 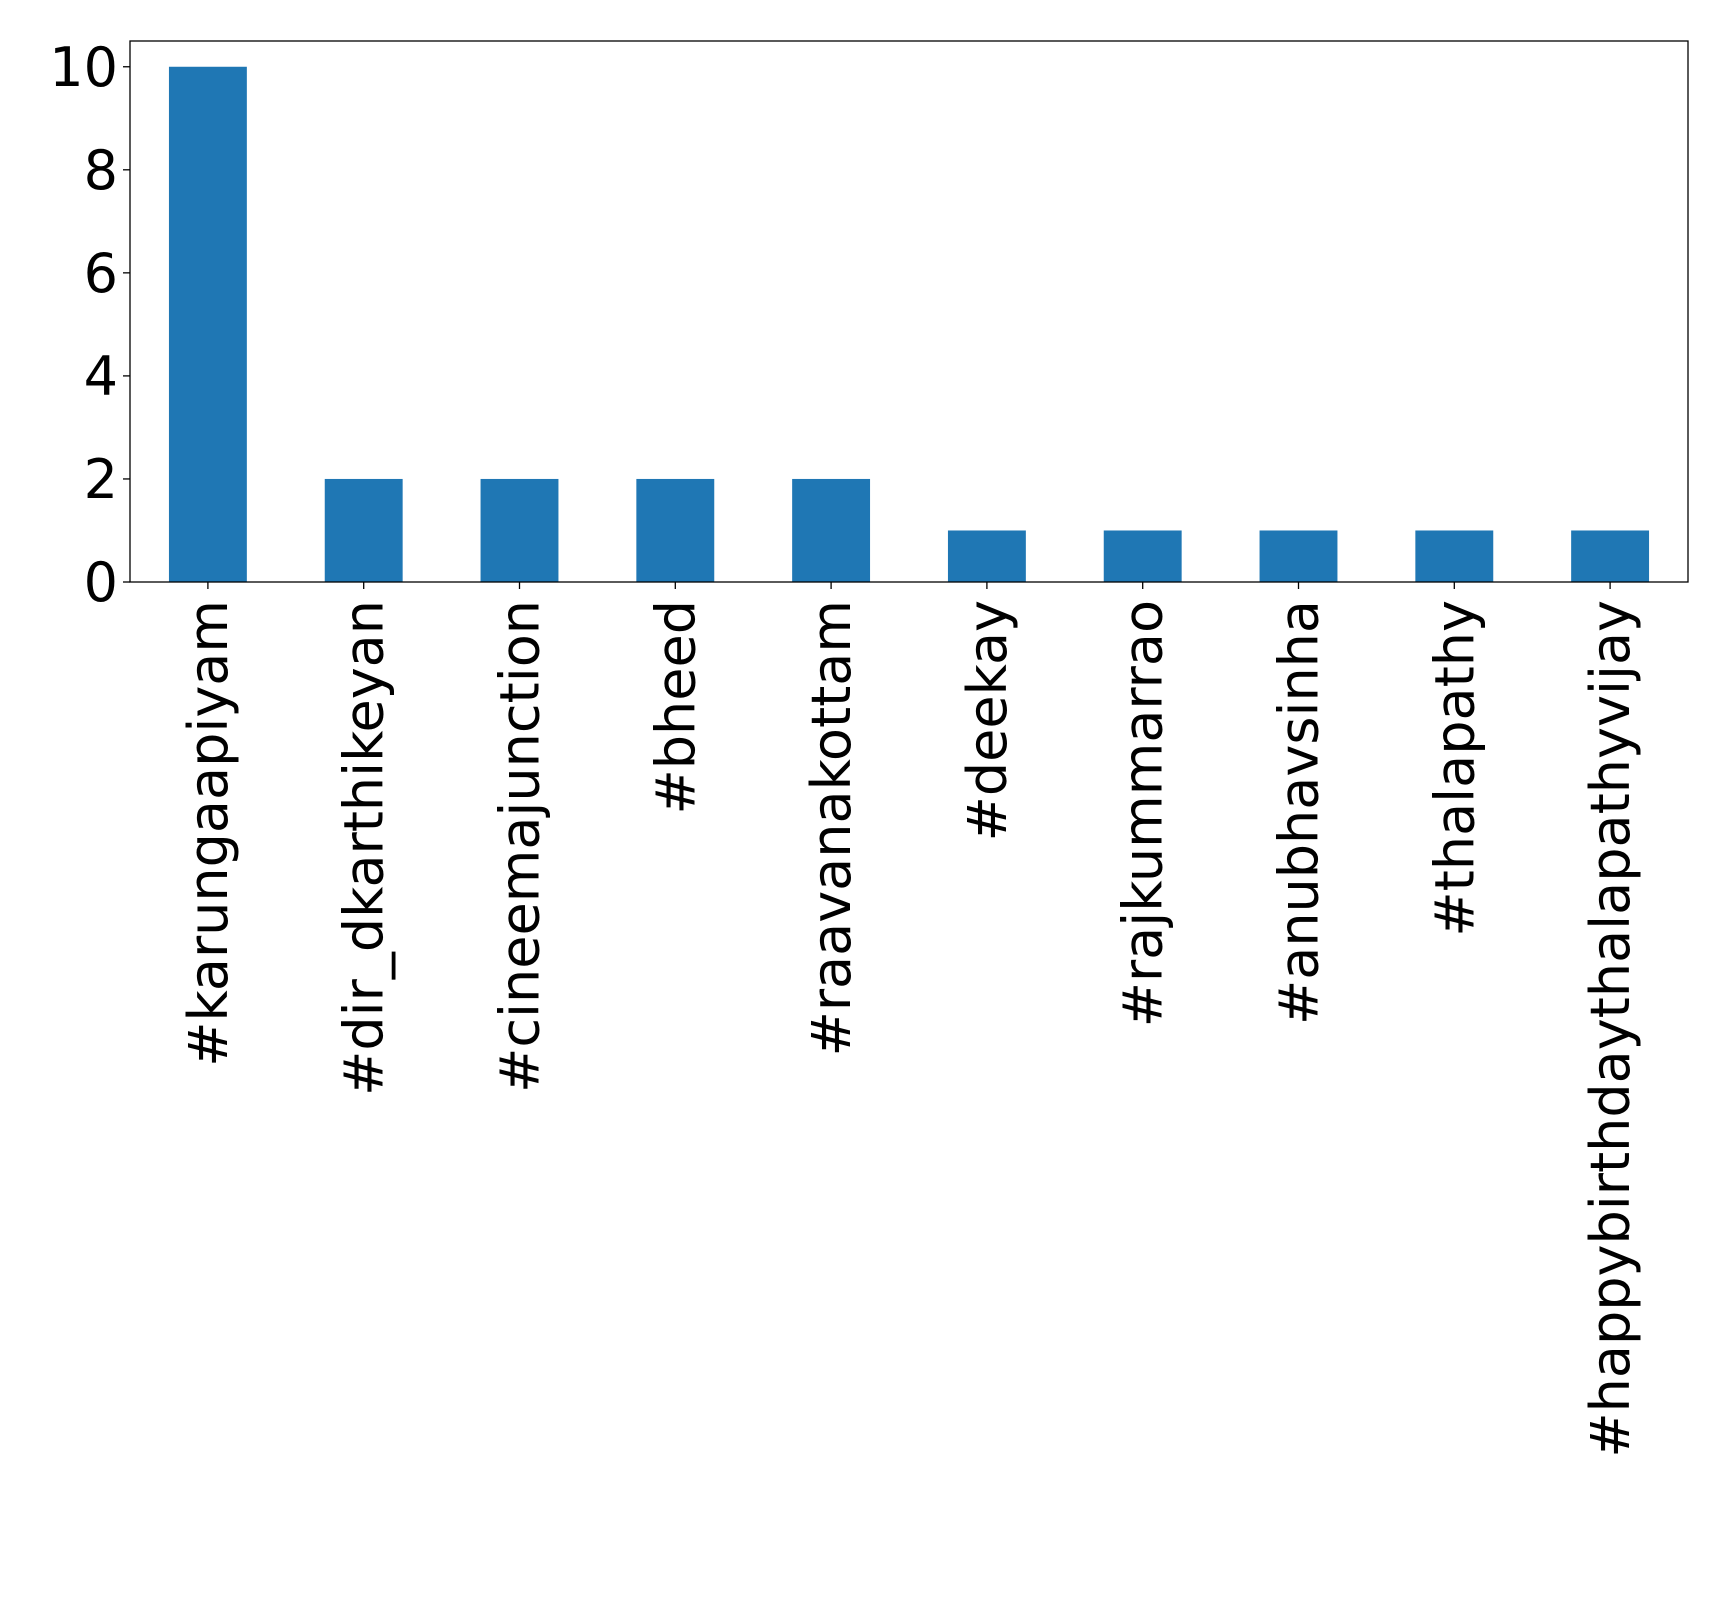 I want to click on y-tick-label: 4, so click(x=101, y=376).